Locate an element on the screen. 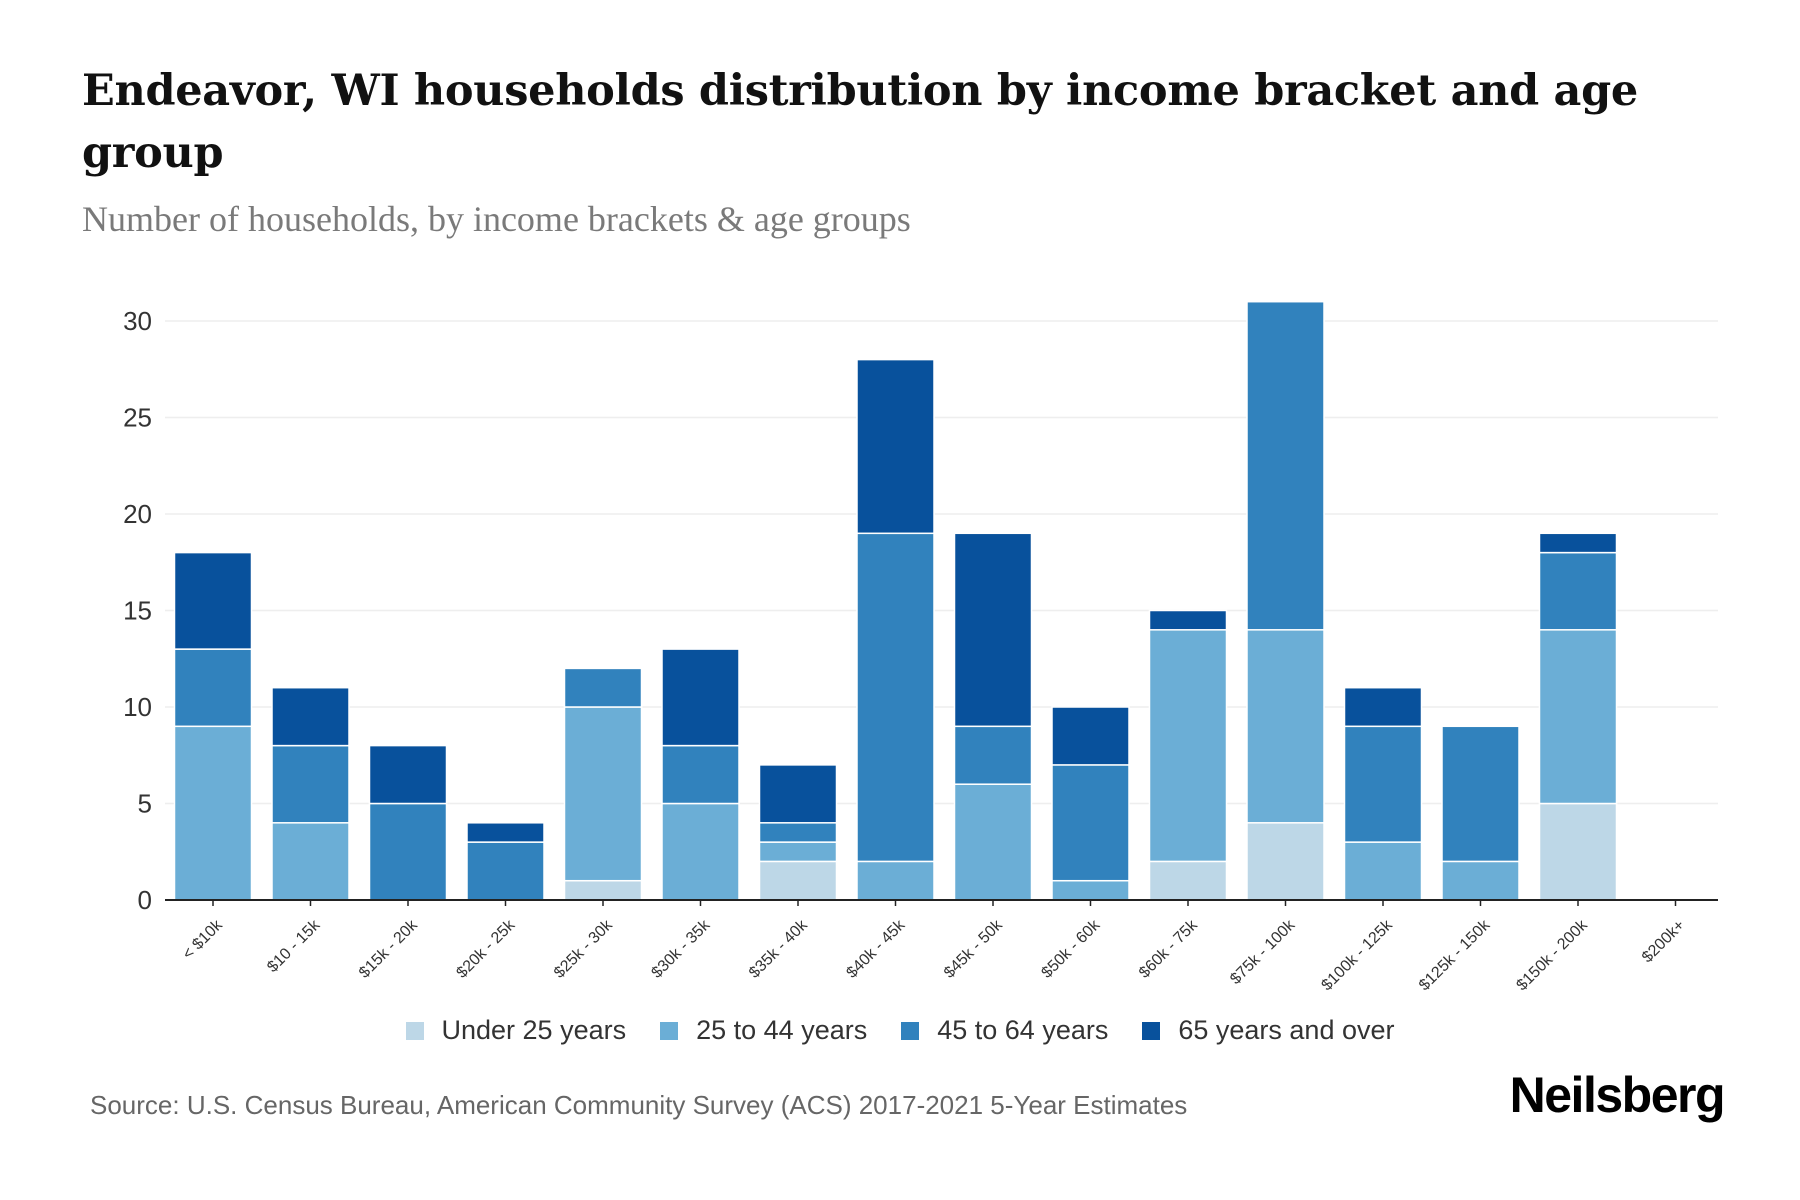  x-tick-label: $60k - 75k is located at coordinates (1169, 949).